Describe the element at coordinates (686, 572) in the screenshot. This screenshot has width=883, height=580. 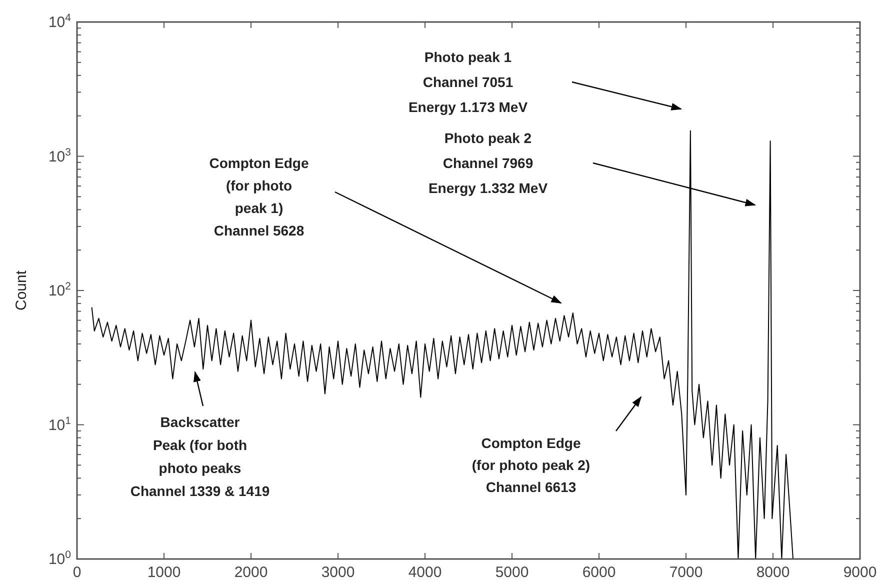
I see `x-tick-label: 7000` at that location.